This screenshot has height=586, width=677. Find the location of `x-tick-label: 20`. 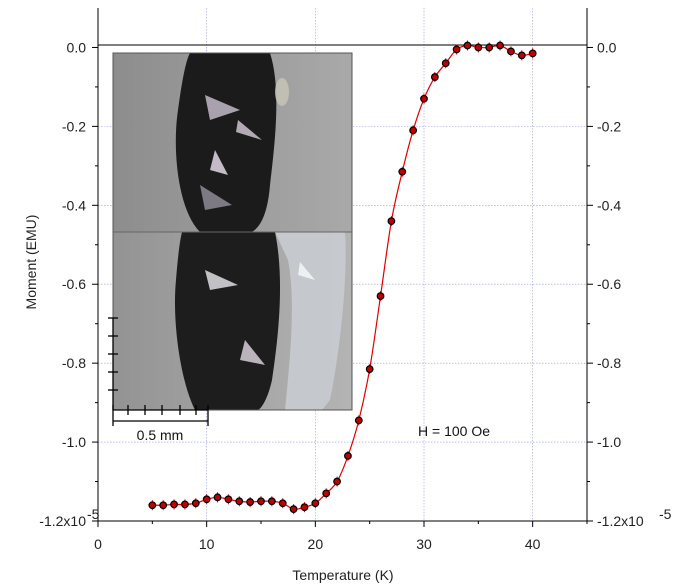

x-tick-label: 20 is located at coordinates (316, 544).